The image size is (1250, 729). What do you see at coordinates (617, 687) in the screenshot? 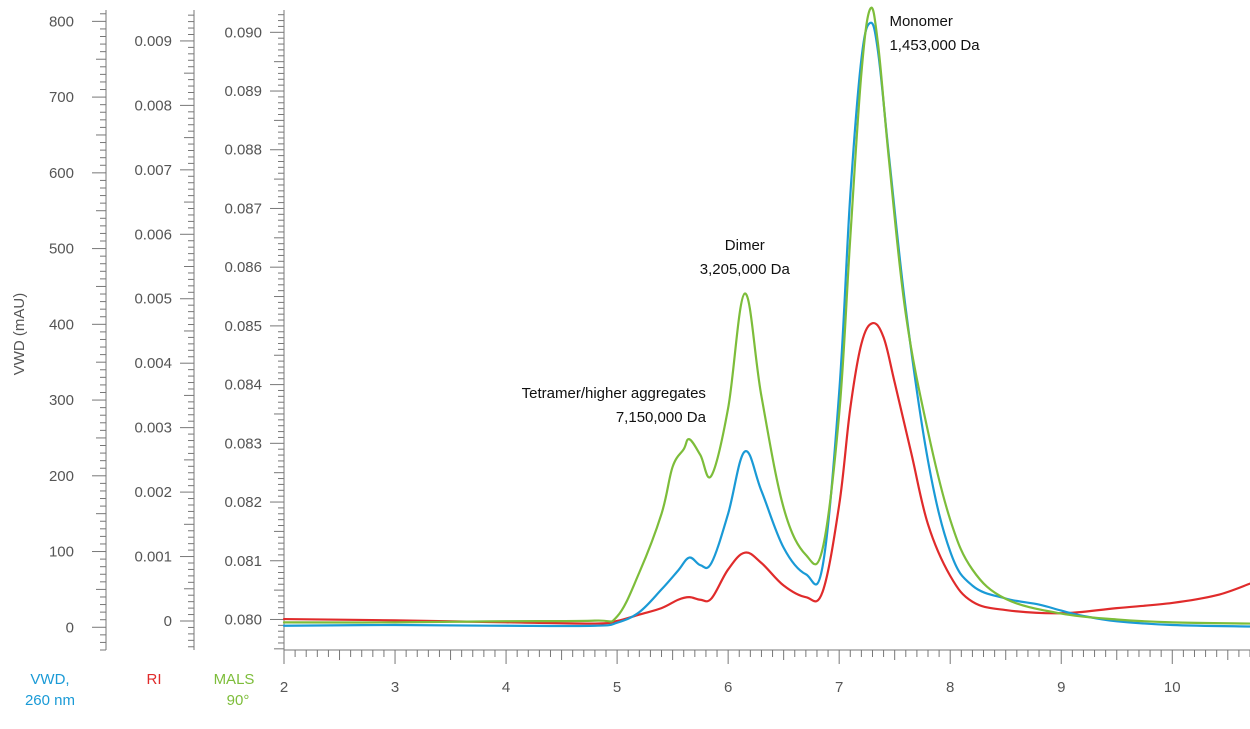
I see `x-tick-label: 5` at bounding box center [617, 687].